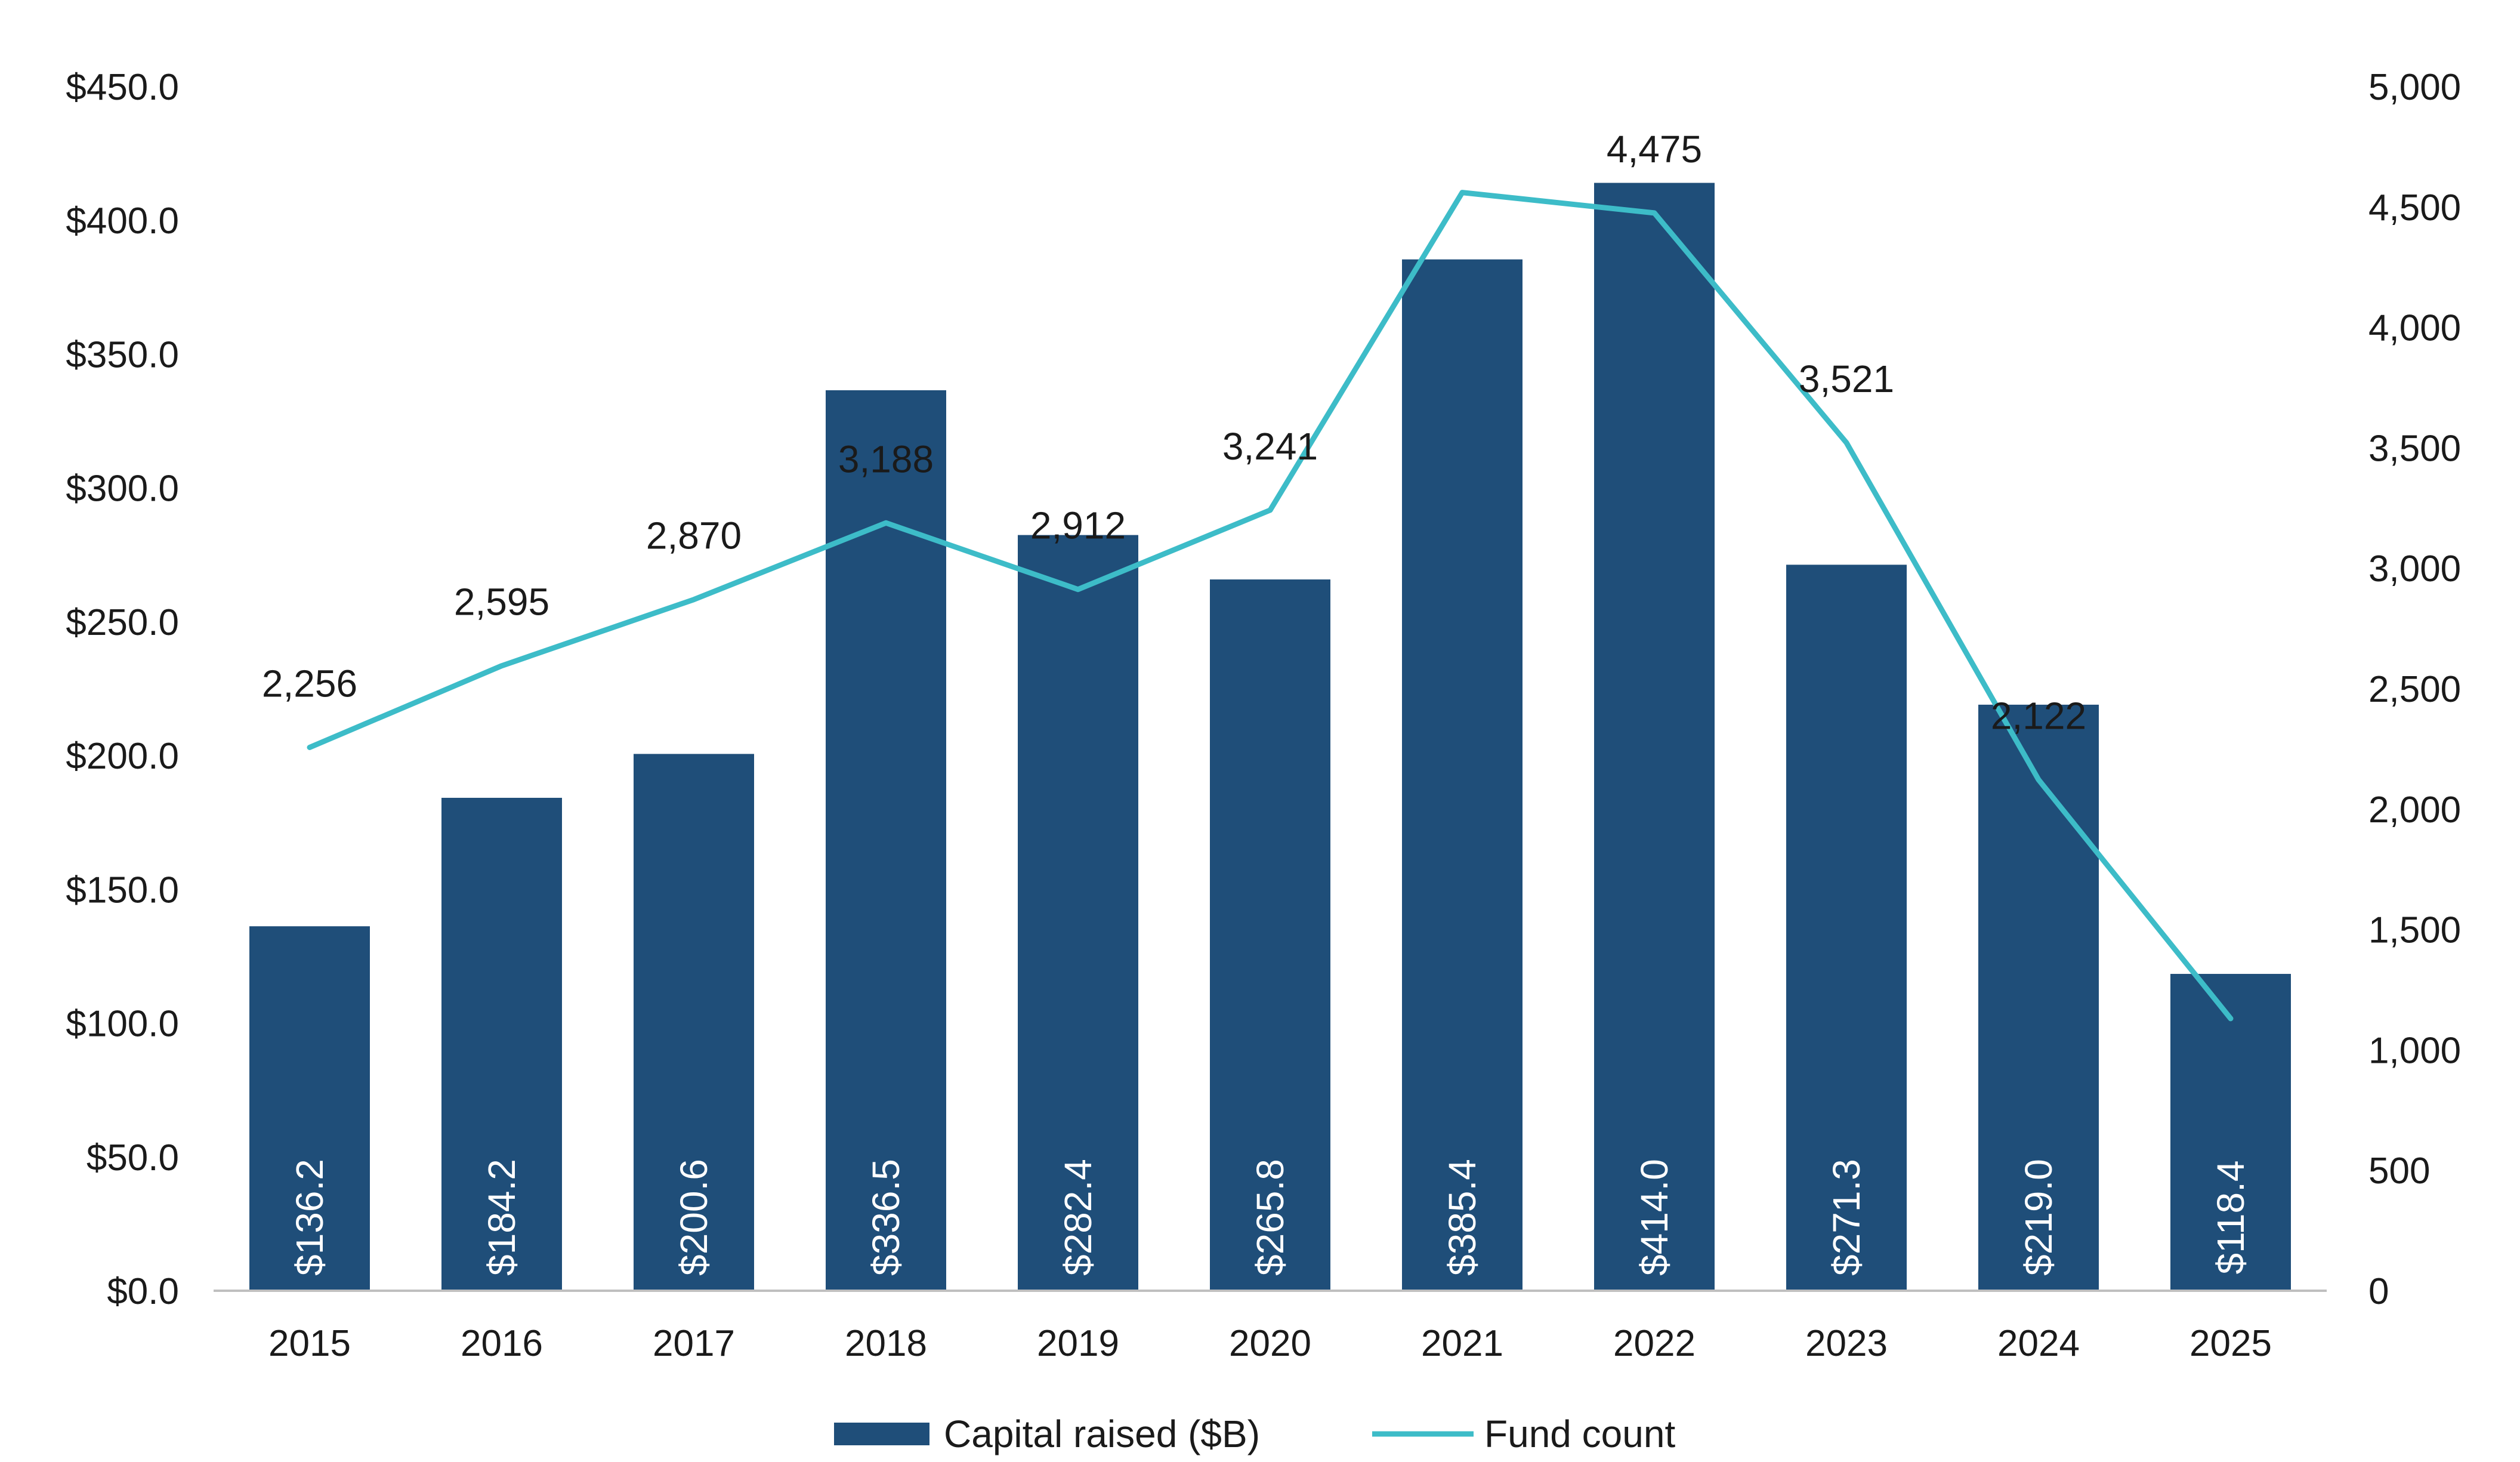  What do you see at coordinates (143, 1291) in the screenshot?
I see `y-left-tick-label: $0.0` at bounding box center [143, 1291].